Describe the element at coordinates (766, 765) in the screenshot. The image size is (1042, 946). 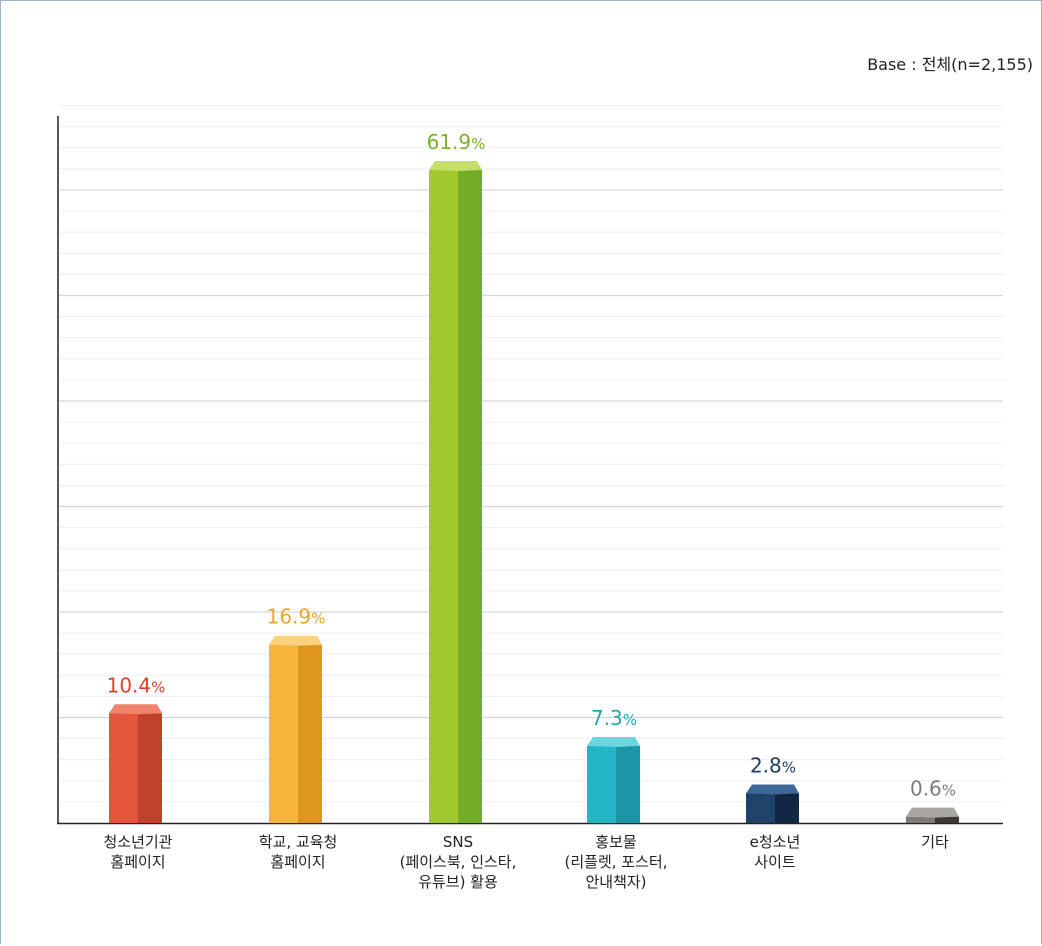
I see `value-number: 2.8` at that location.